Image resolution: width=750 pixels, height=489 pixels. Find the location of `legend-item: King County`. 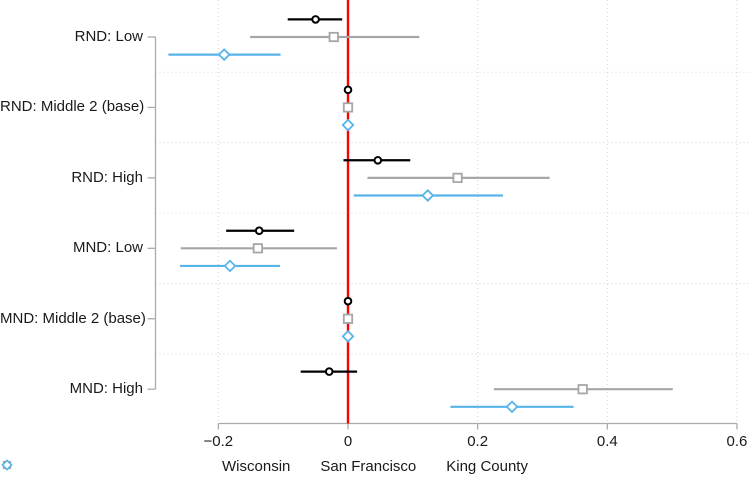

legend-item: King County is located at coordinates (264, 466).